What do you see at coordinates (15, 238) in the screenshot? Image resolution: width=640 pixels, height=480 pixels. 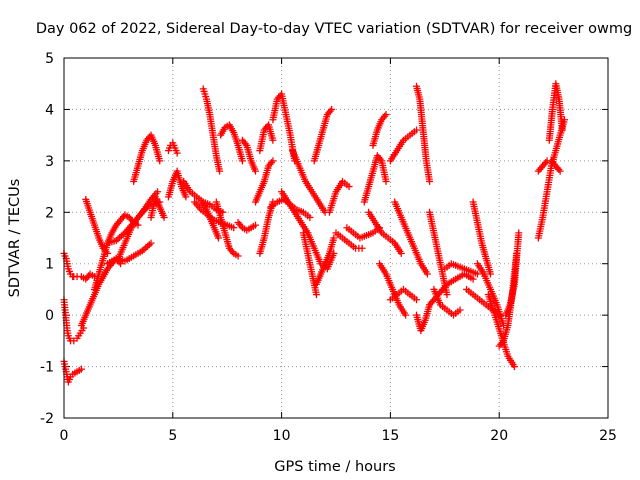 I see `y-axis-label: SDTVAR / TECUs` at bounding box center [15, 238].